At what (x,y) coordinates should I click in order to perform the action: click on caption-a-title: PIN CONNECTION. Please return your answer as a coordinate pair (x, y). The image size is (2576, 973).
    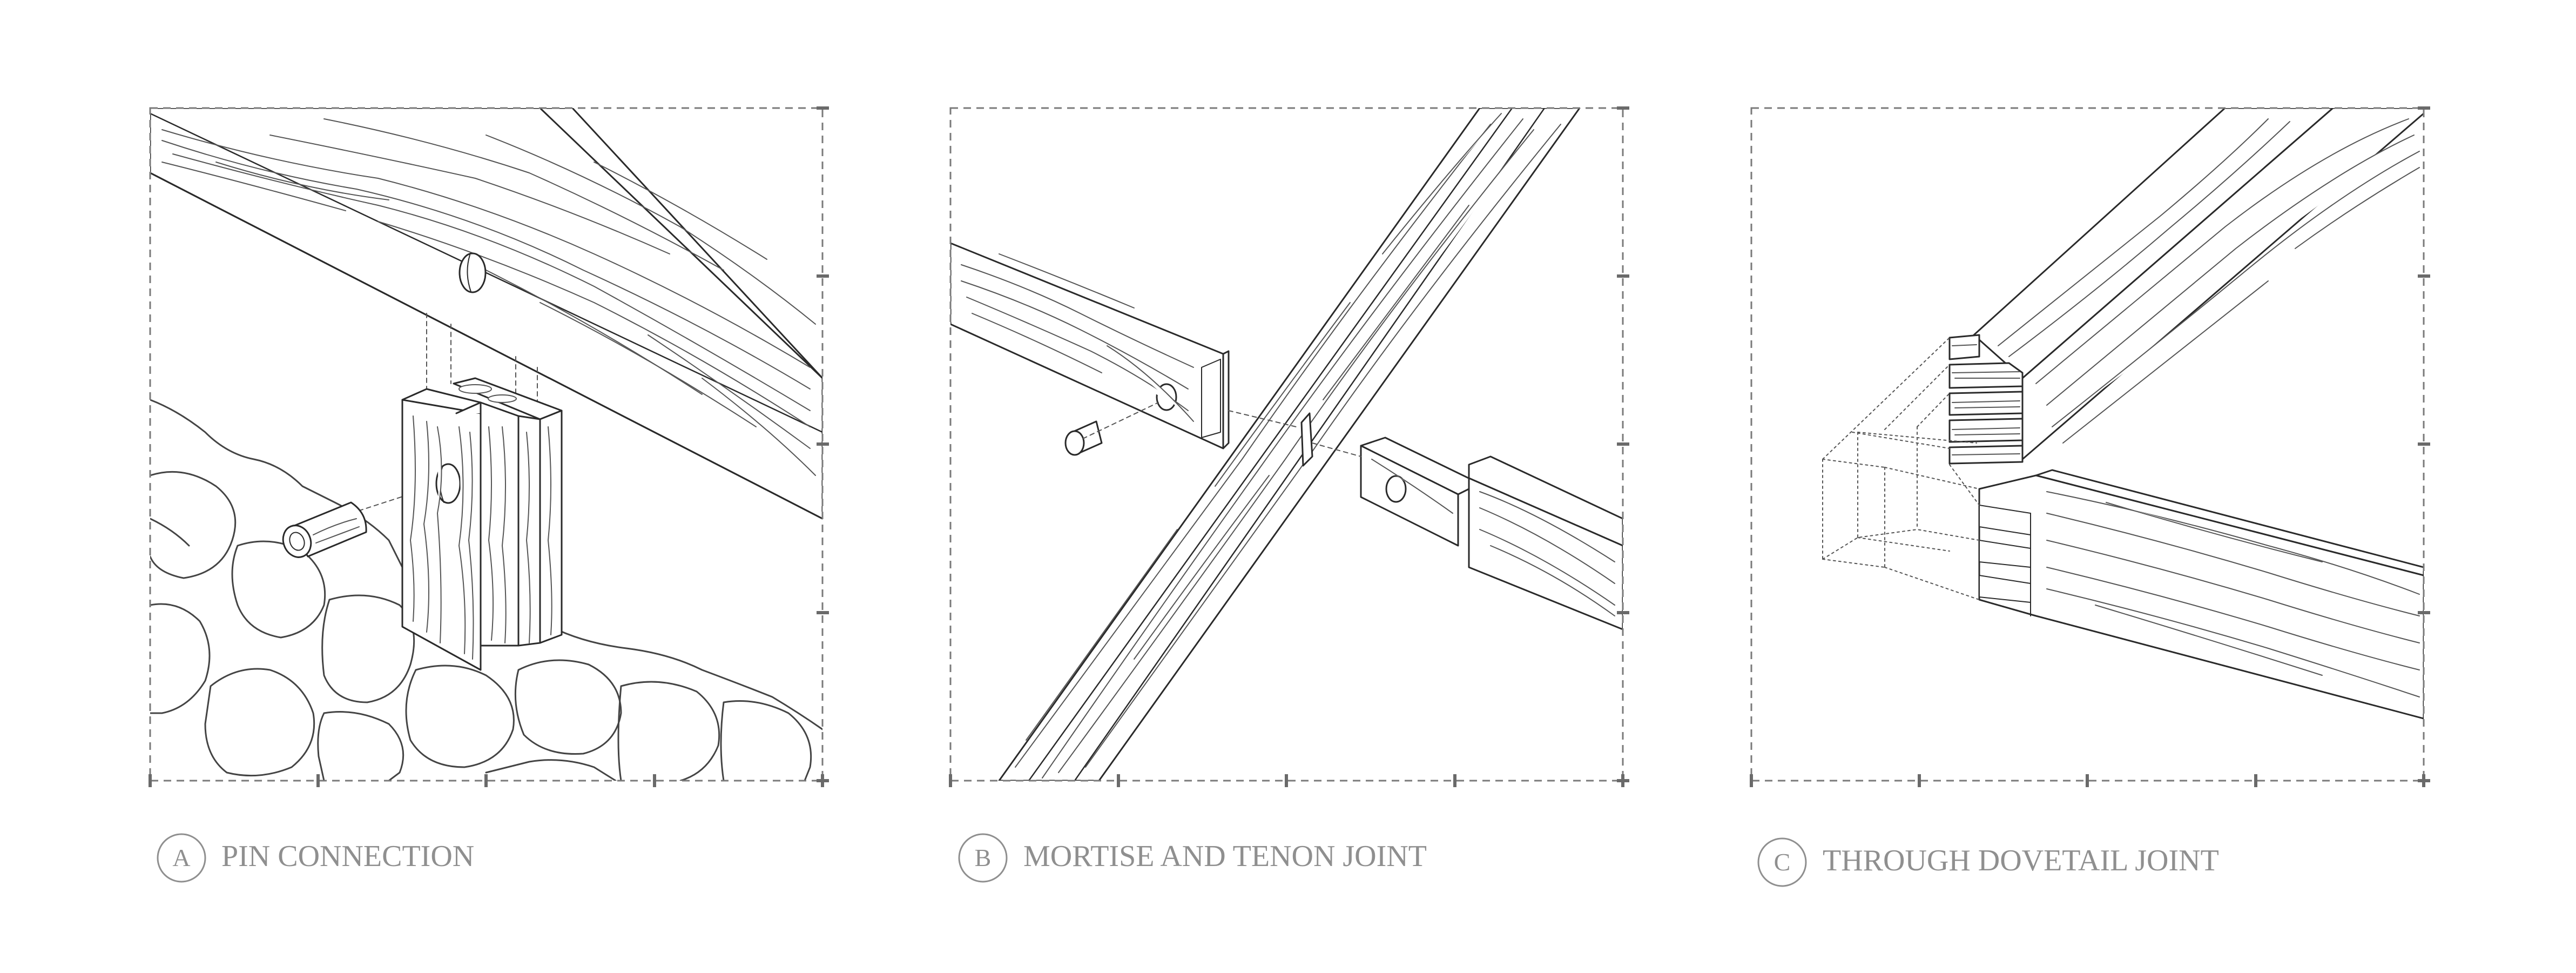
    Looking at the image, I should click on (347, 856).